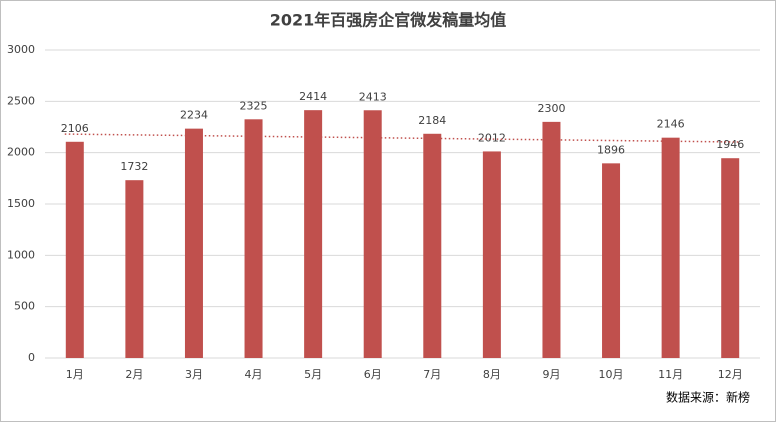 This screenshot has height=422, width=776. Describe the element at coordinates (194, 374) in the screenshot. I see `x-tick-label: 3月` at that location.